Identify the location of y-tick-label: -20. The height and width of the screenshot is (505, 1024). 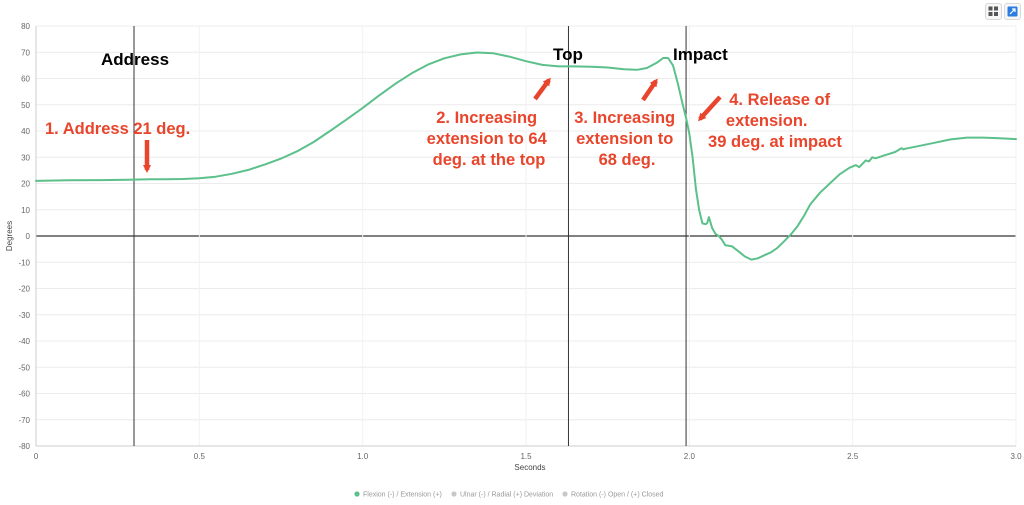
(24, 289).